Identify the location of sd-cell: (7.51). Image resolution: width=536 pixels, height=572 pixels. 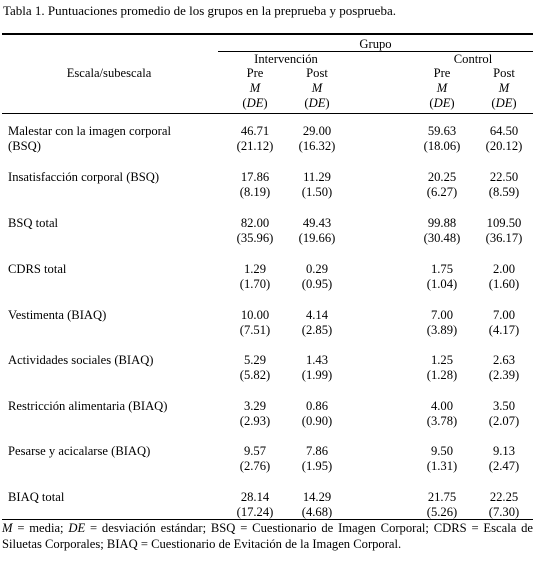
(255, 330).